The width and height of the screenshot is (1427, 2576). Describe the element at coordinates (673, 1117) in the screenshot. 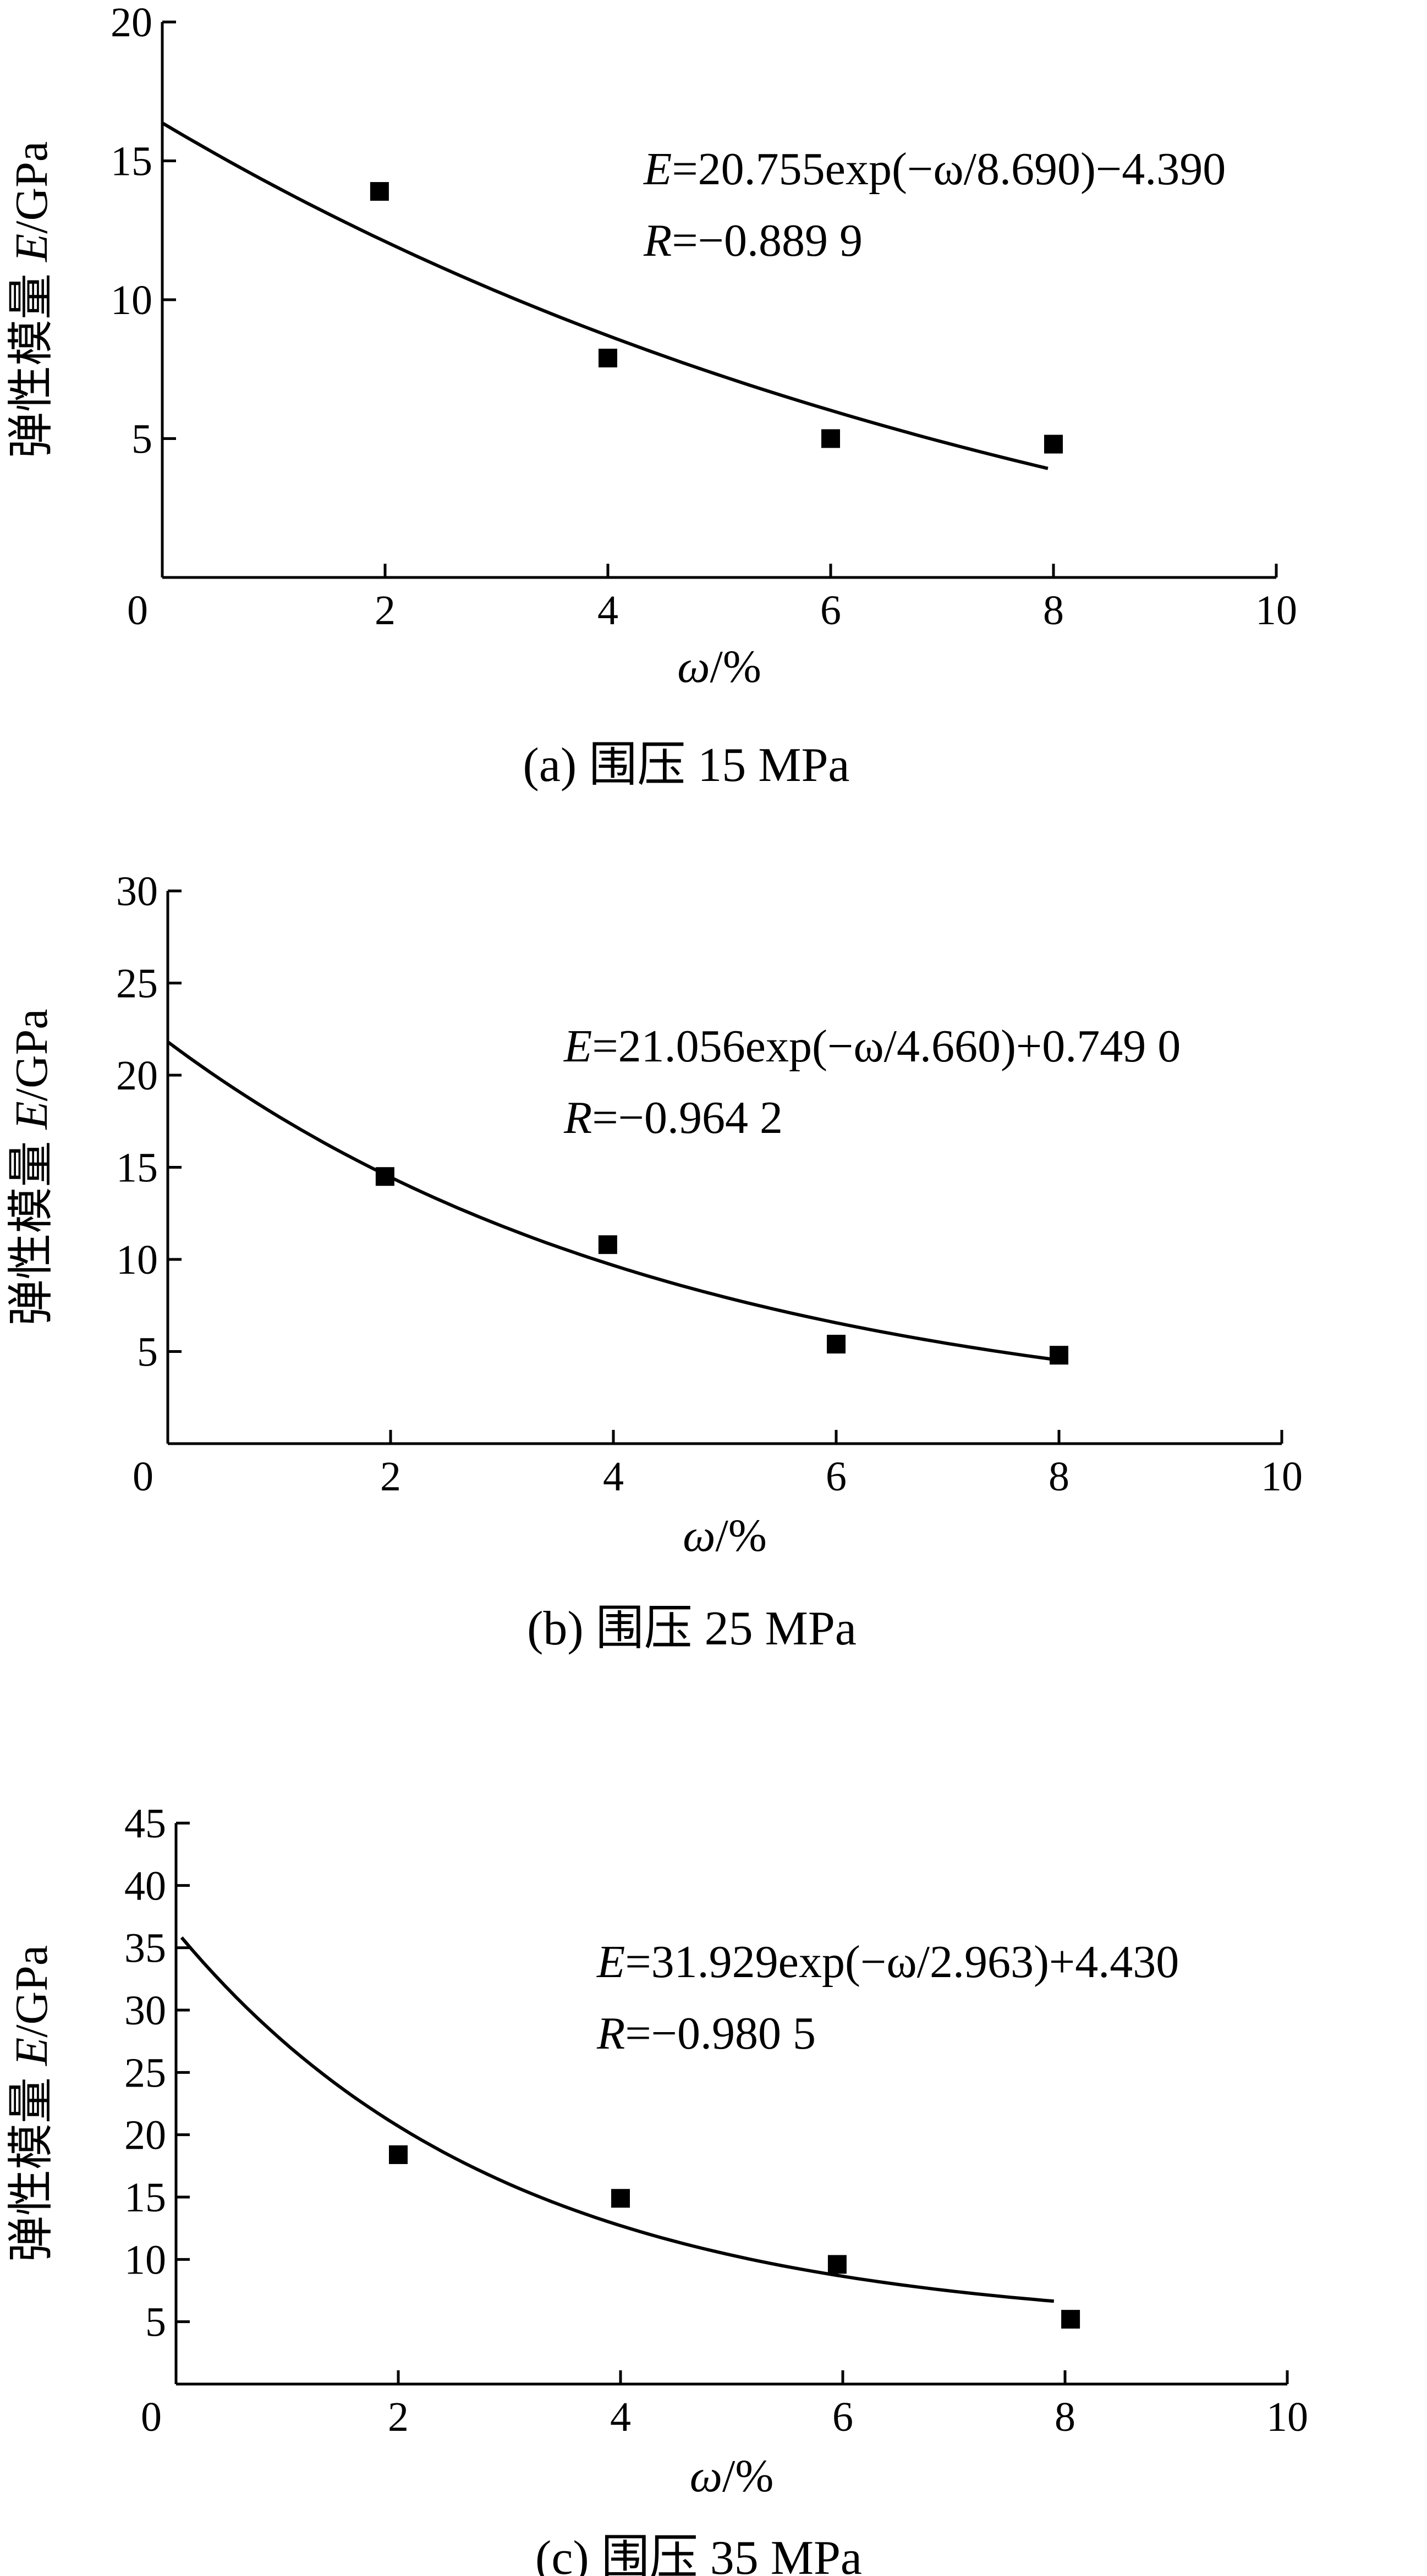

I see `correlation-r: R=−0.964 2` at that location.